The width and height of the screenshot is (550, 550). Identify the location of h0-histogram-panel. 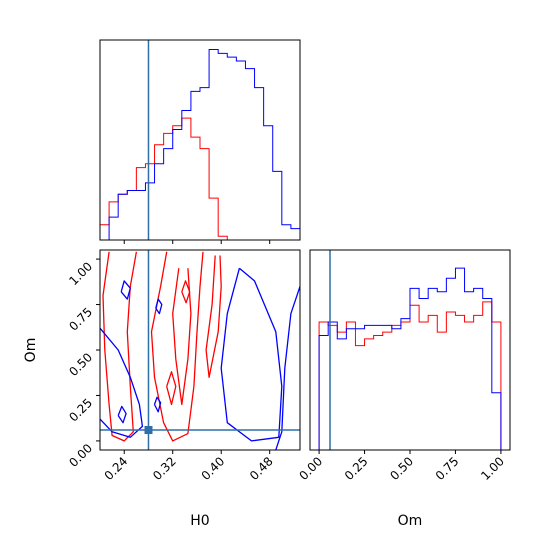
(200, 141).